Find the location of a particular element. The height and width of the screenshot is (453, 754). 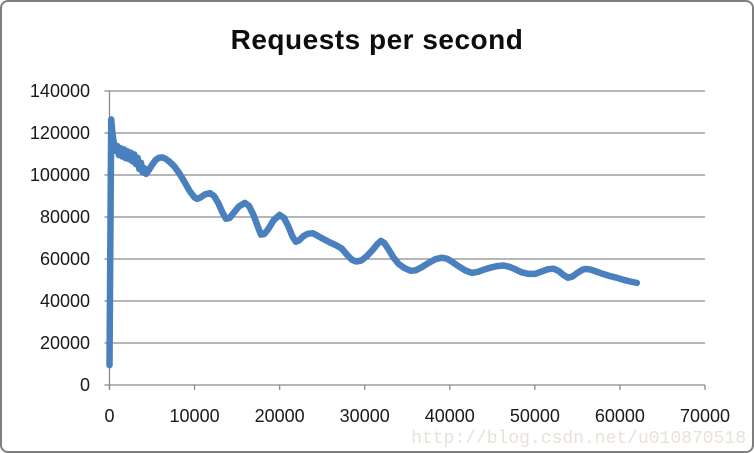

y-axis-label: 60000 is located at coordinates (65, 259).